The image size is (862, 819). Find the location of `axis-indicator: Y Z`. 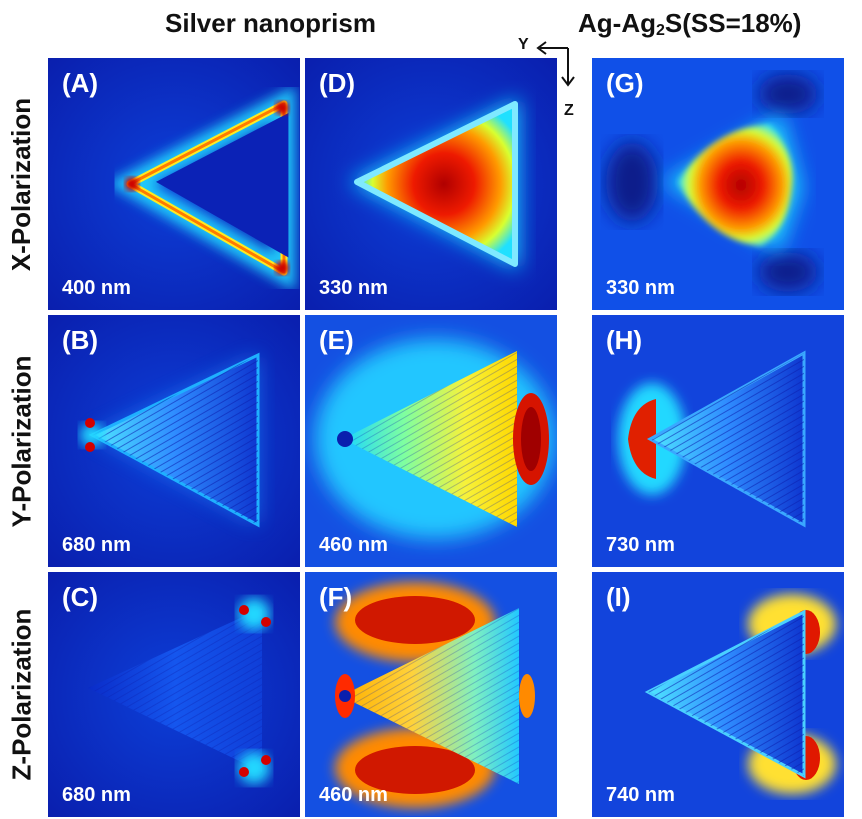

axis-indicator: Y Z is located at coordinates (543, 81).